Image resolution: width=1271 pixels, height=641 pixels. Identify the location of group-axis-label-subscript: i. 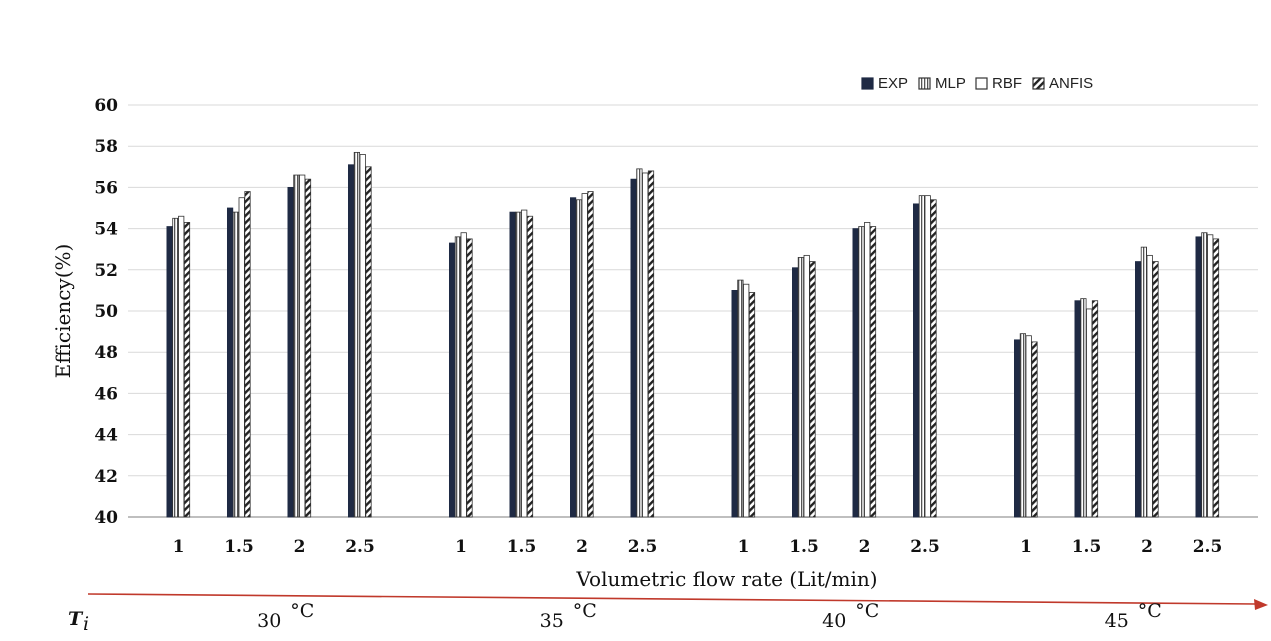
(86, 624).